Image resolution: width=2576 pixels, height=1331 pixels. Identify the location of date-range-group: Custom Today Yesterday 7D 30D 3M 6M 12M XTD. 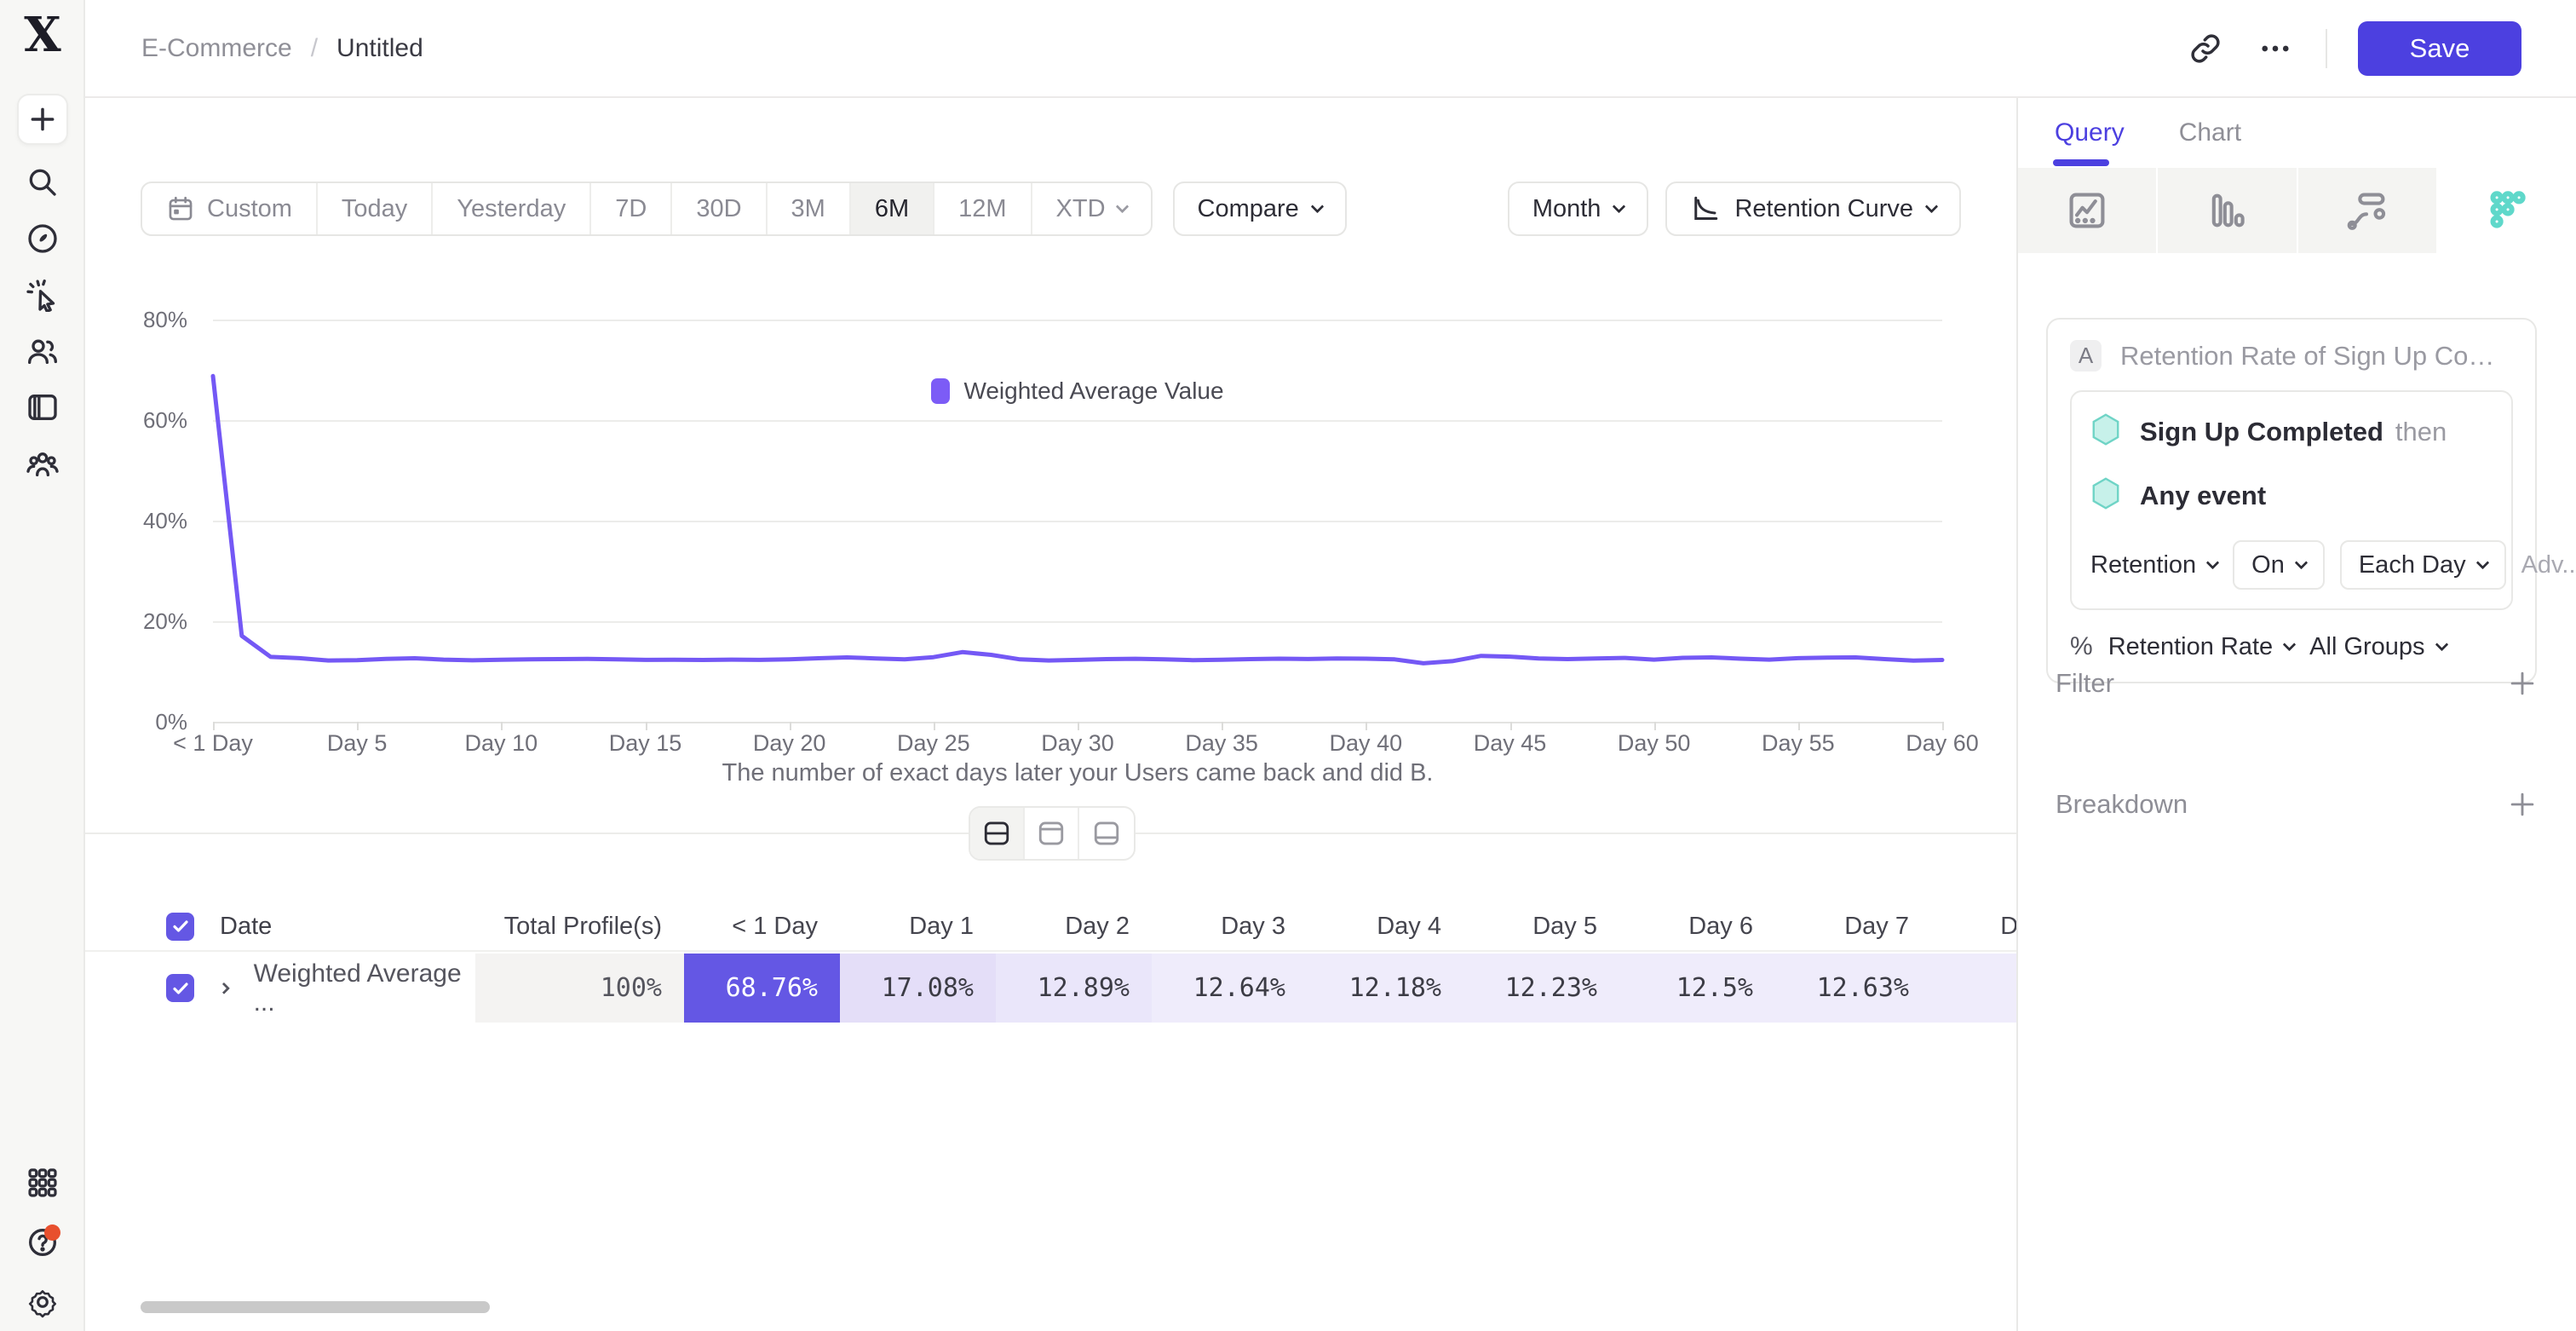
(647, 209).